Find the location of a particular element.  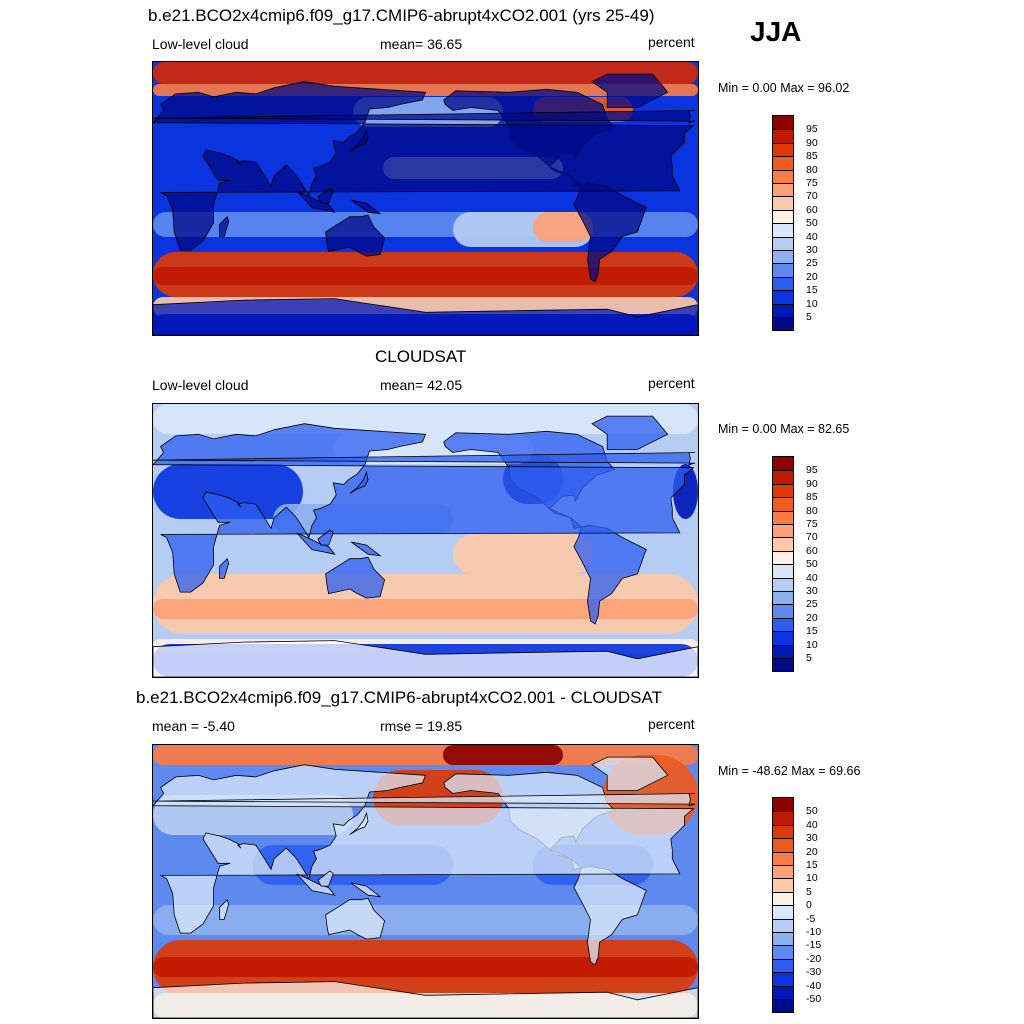

colorbar-tick-label: 70 is located at coordinates (812, 537).